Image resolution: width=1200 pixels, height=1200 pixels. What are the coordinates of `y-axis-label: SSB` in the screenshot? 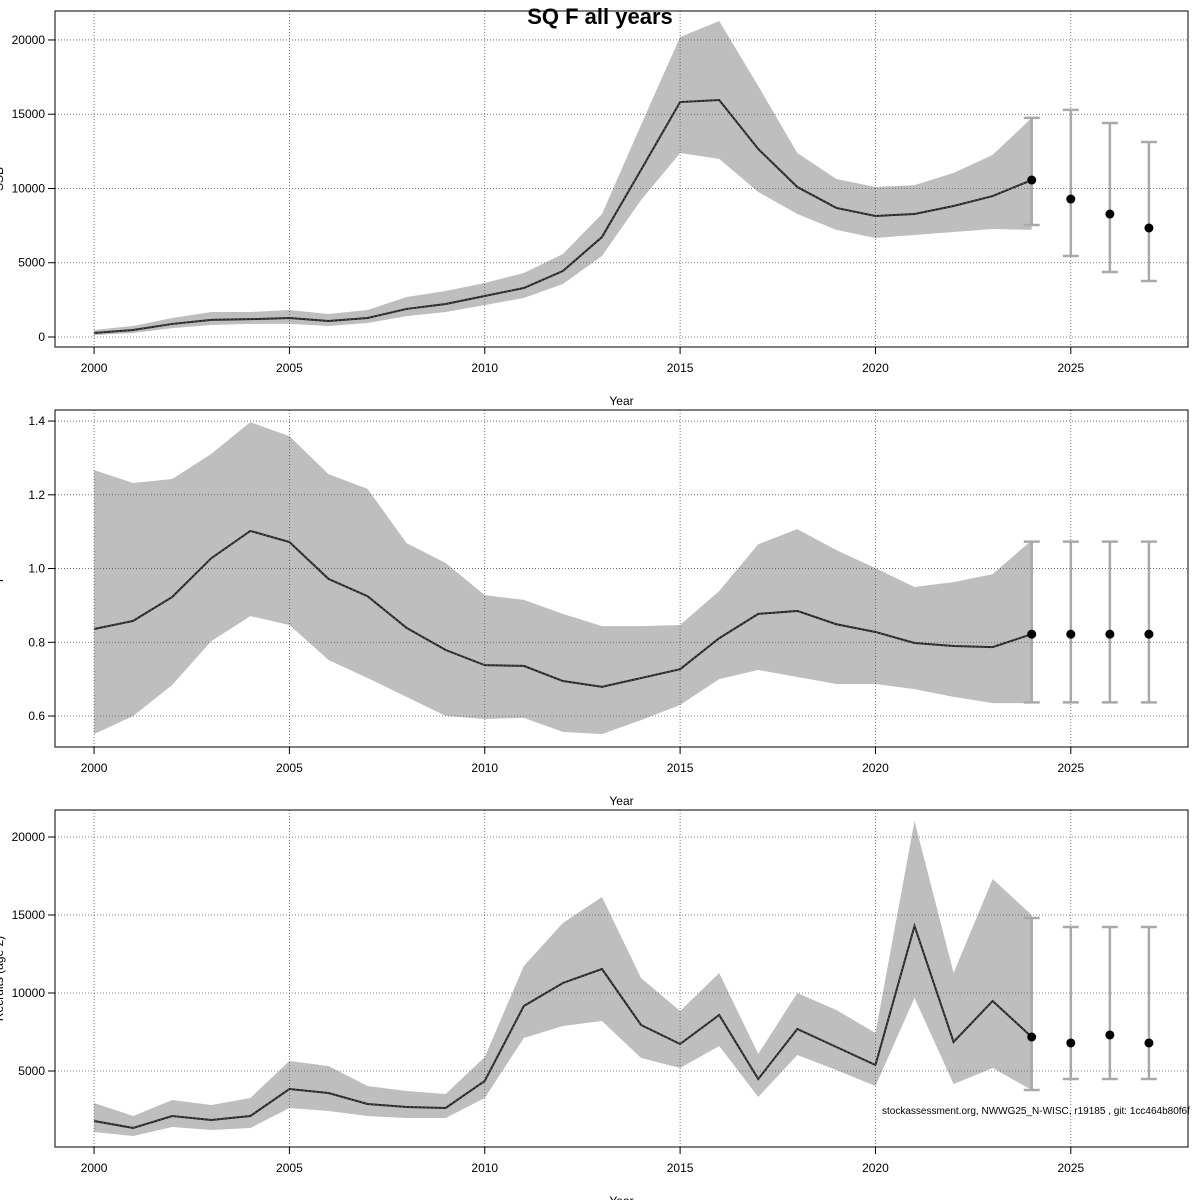 It's located at (3, 179).